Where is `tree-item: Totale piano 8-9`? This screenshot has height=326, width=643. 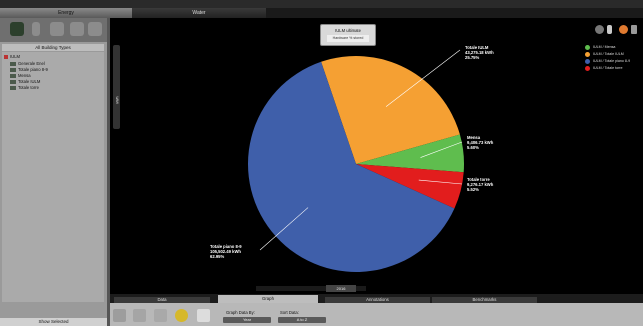 tree-item: Totale piano 8-9 is located at coordinates (29, 70).